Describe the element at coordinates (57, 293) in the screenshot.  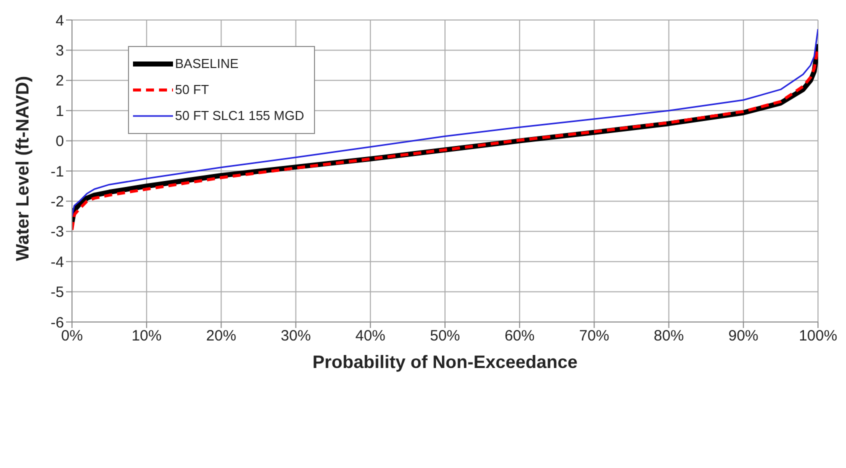
I see `y-tick-label: -5` at that location.